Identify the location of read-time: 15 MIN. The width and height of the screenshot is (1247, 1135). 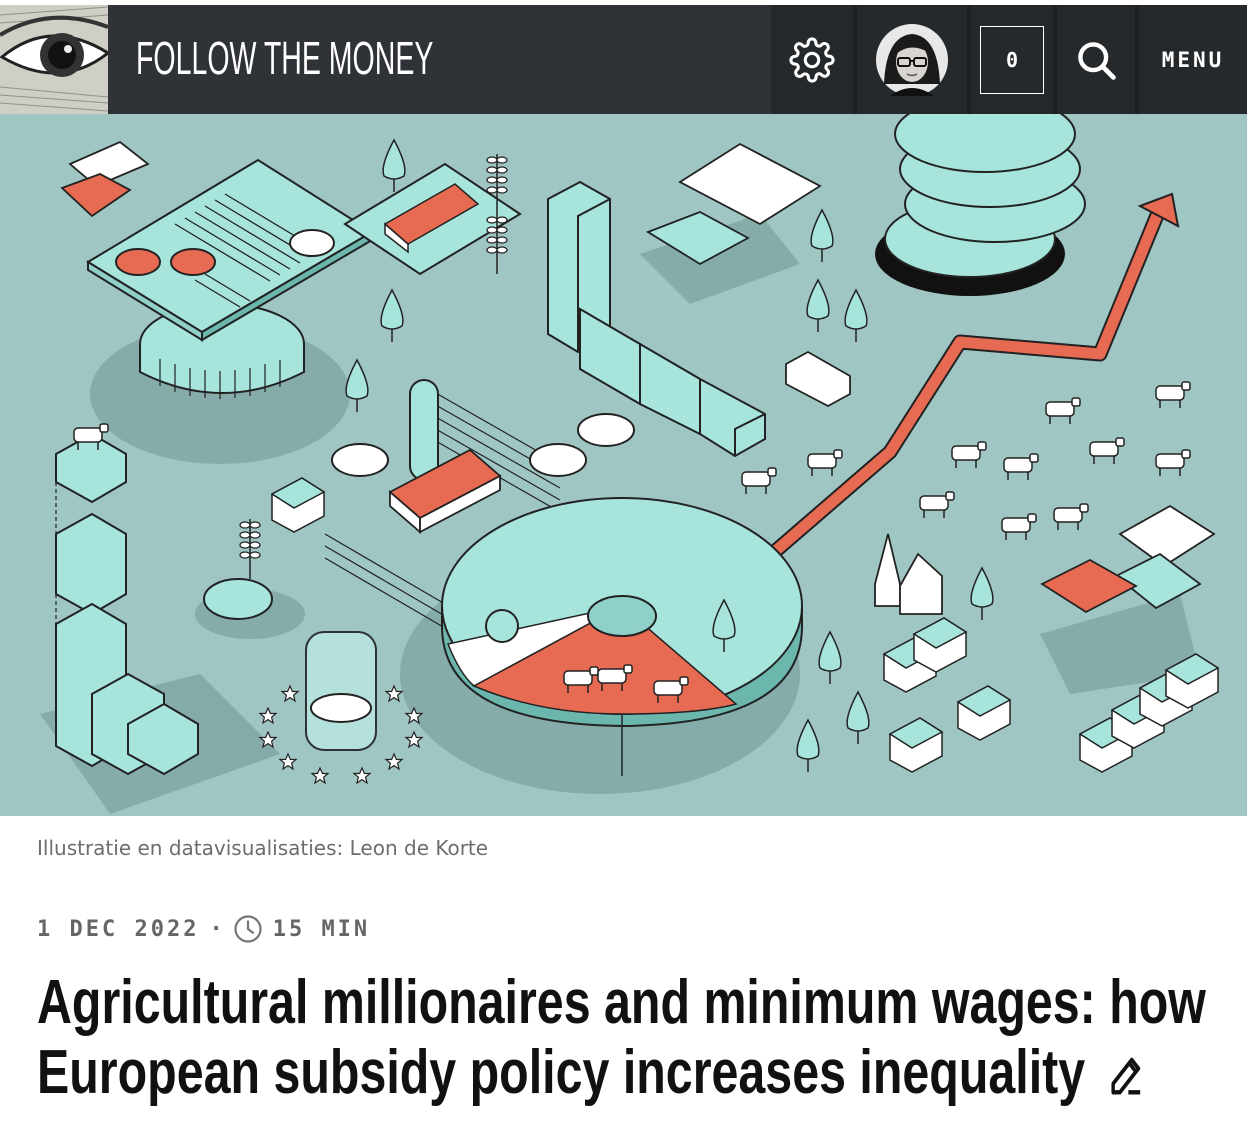
(321, 929).